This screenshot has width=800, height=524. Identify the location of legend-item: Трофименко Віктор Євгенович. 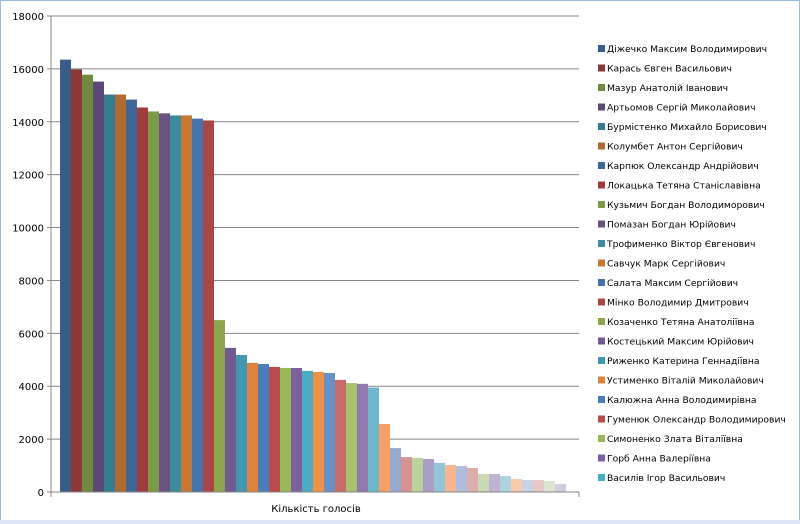
(676, 244).